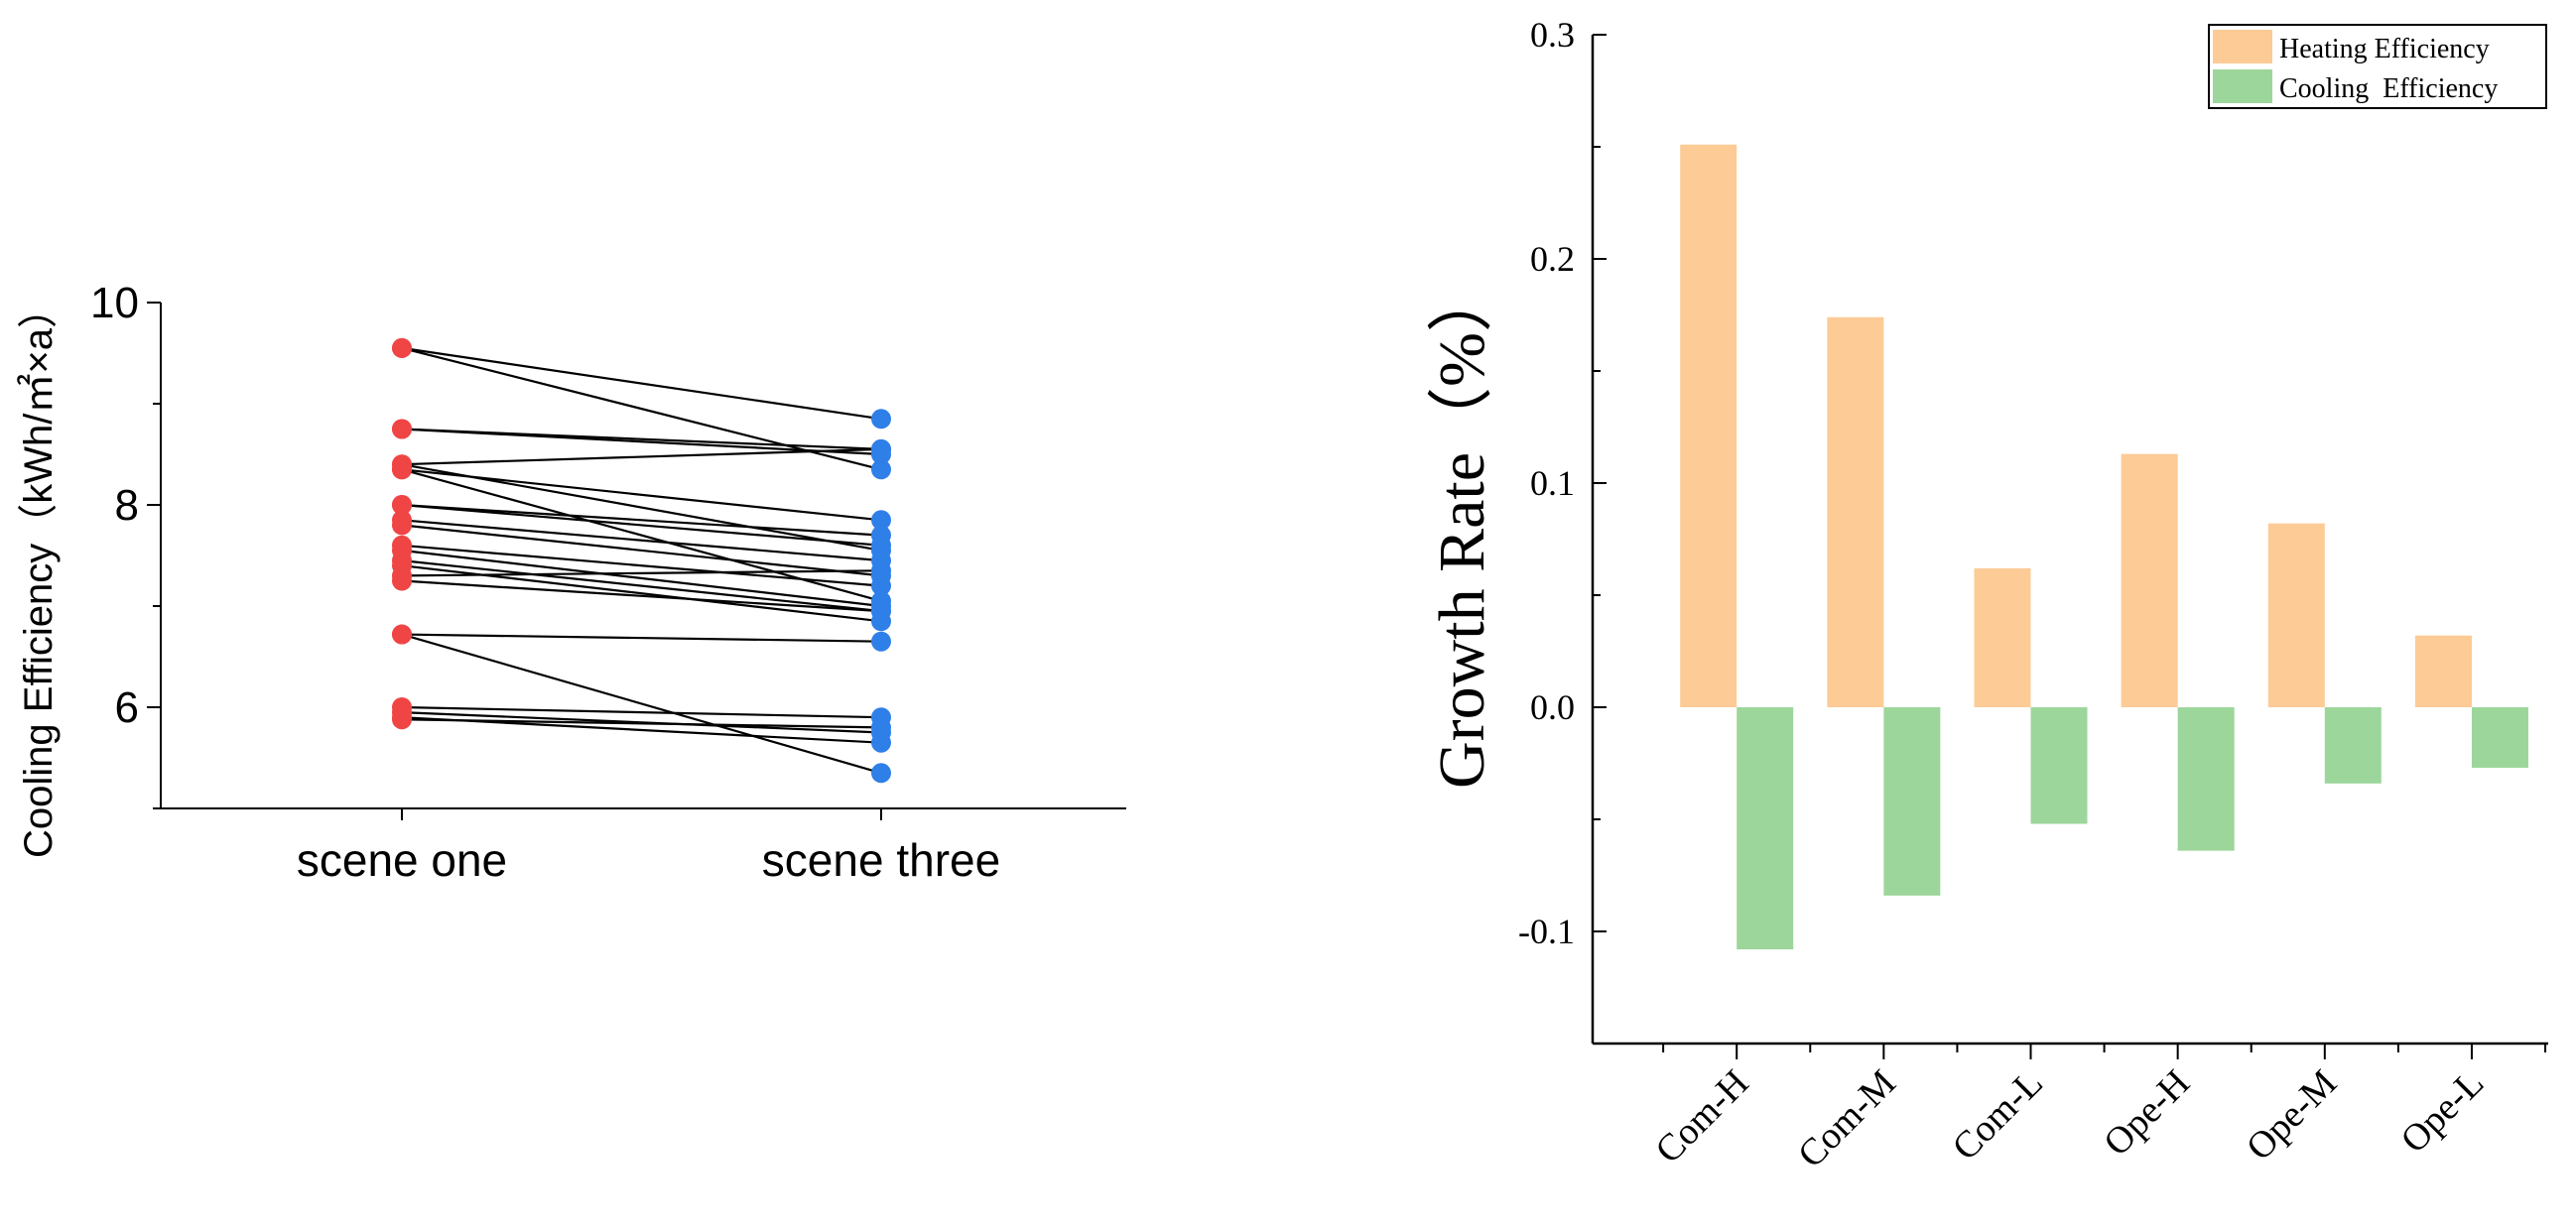 This screenshot has width=2576, height=1231. I want to click on bar-heating-ope-m, so click(2296, 615).